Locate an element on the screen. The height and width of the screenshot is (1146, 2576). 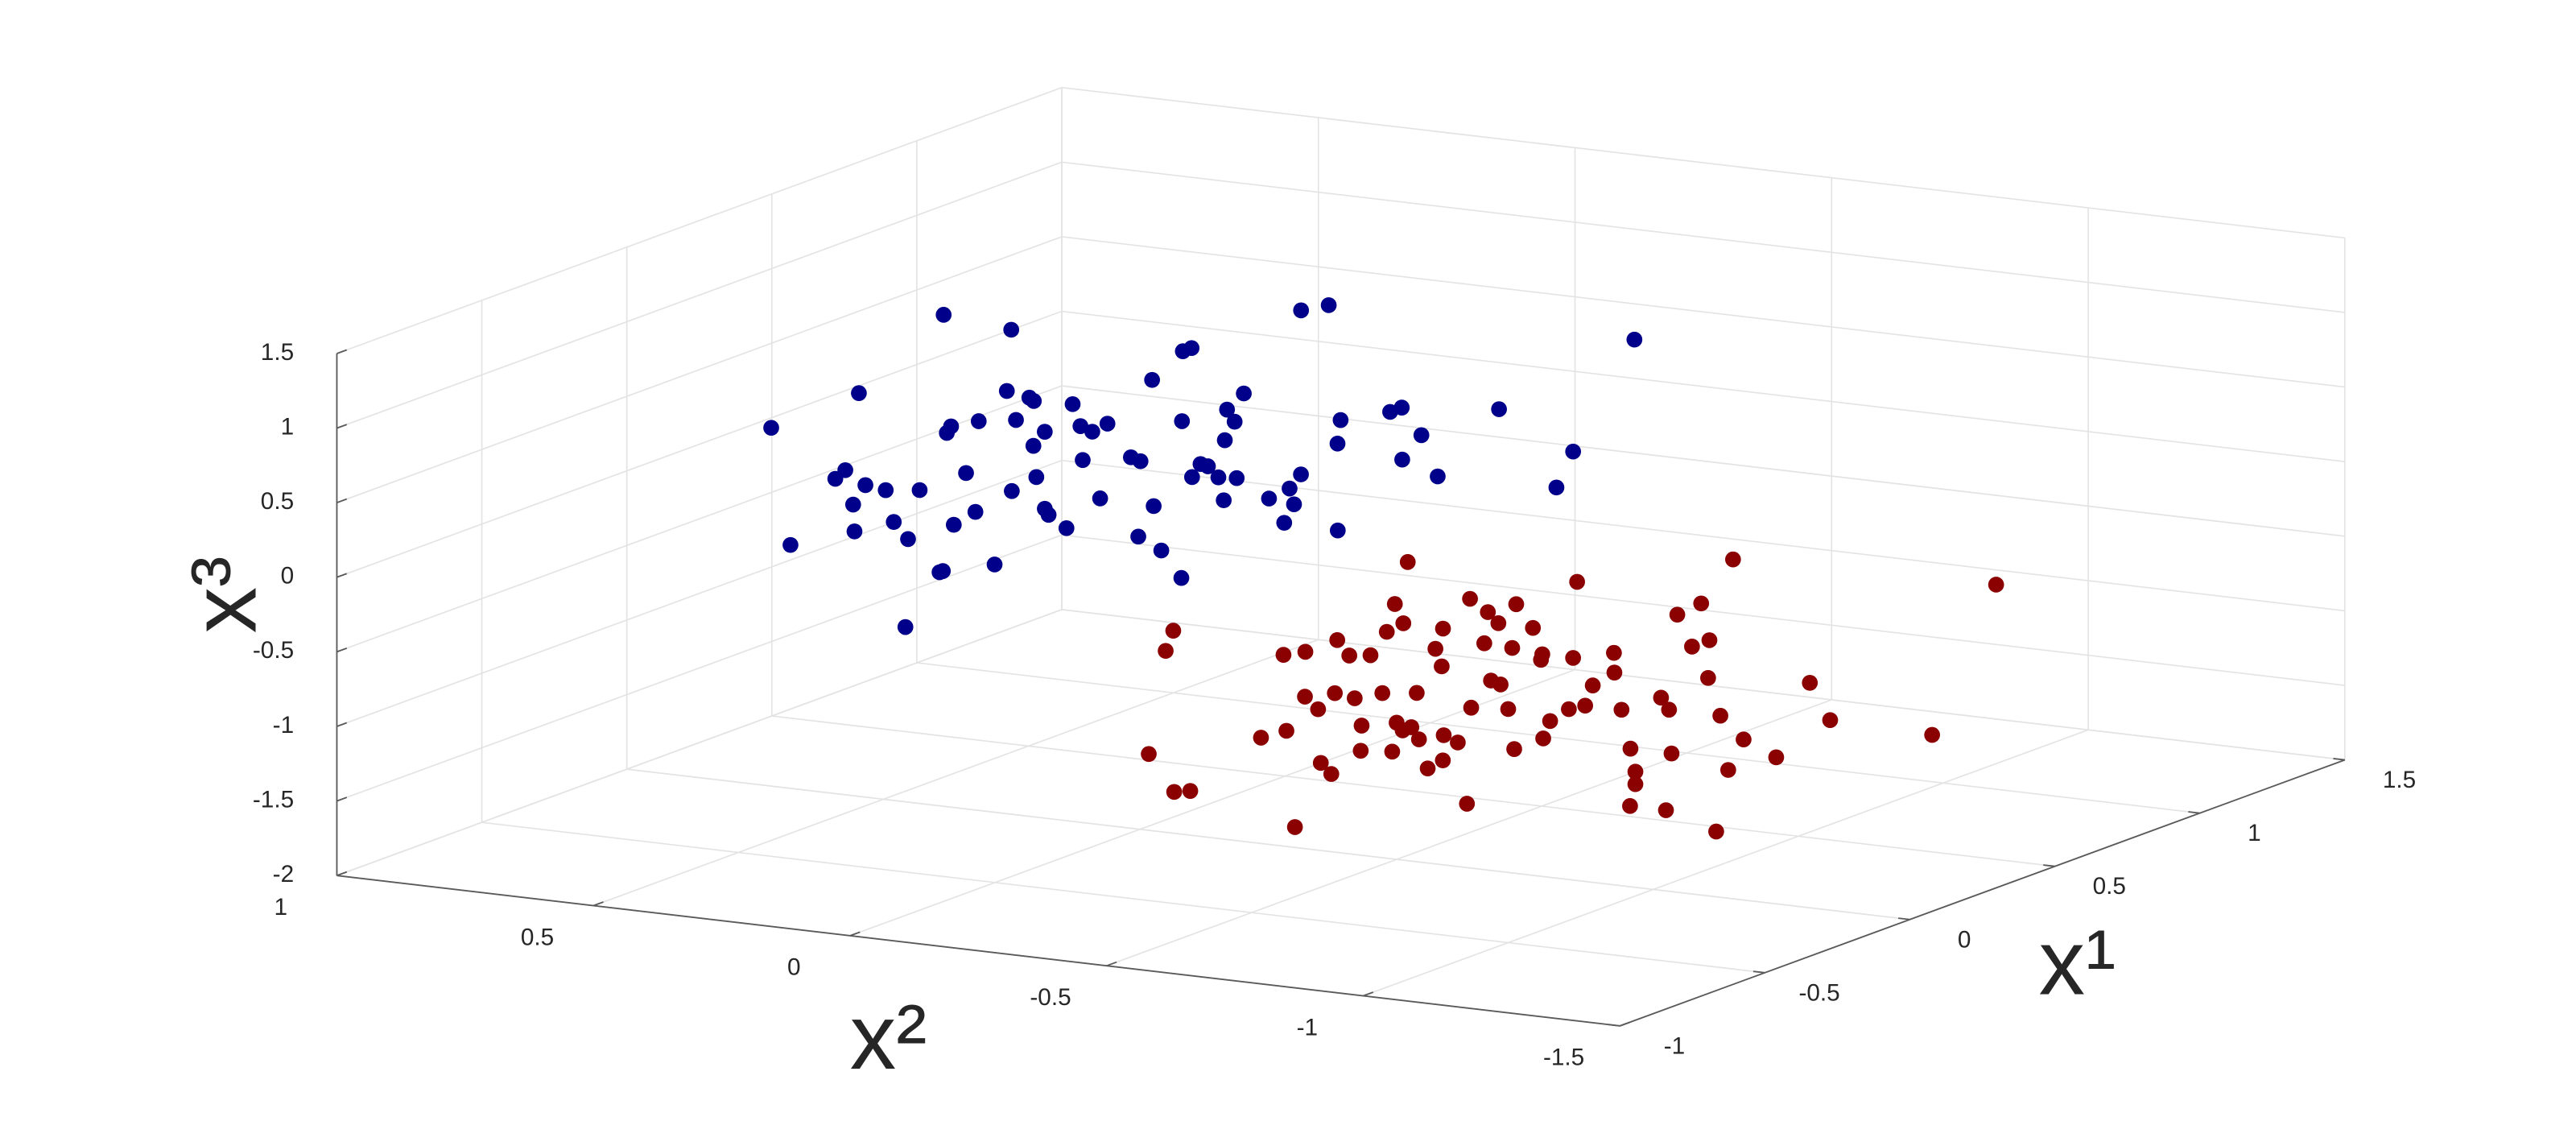
x-tick is located at coordinates (2194, 812).